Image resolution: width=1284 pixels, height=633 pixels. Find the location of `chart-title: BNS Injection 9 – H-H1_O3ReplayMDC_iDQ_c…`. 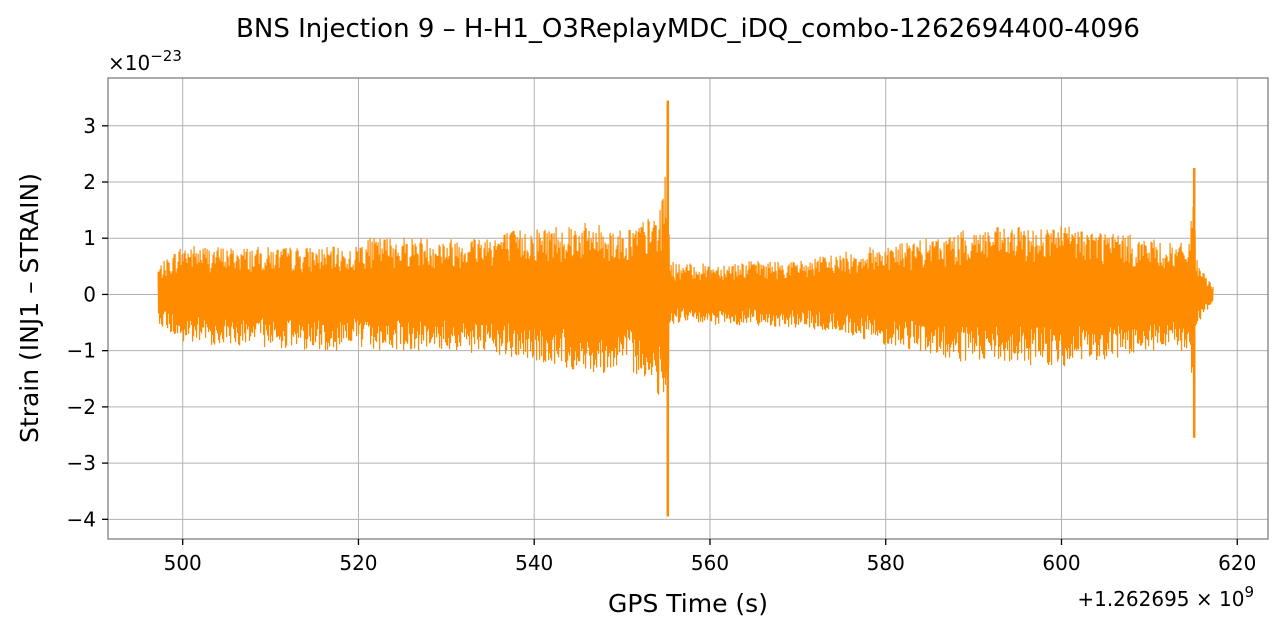

chart-title: BNS Injection 9 – H-H1_O3ReplayMDC_iDQ_c… is located at coordinates (688, 29).